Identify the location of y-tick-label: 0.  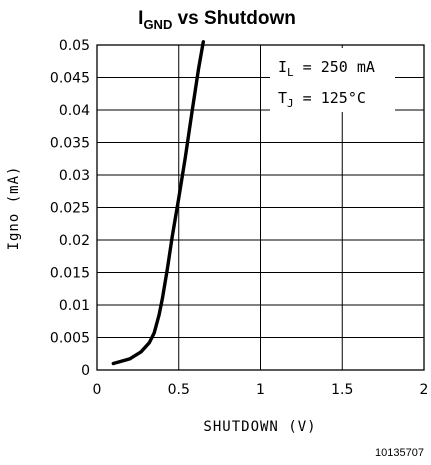
(85, 371).